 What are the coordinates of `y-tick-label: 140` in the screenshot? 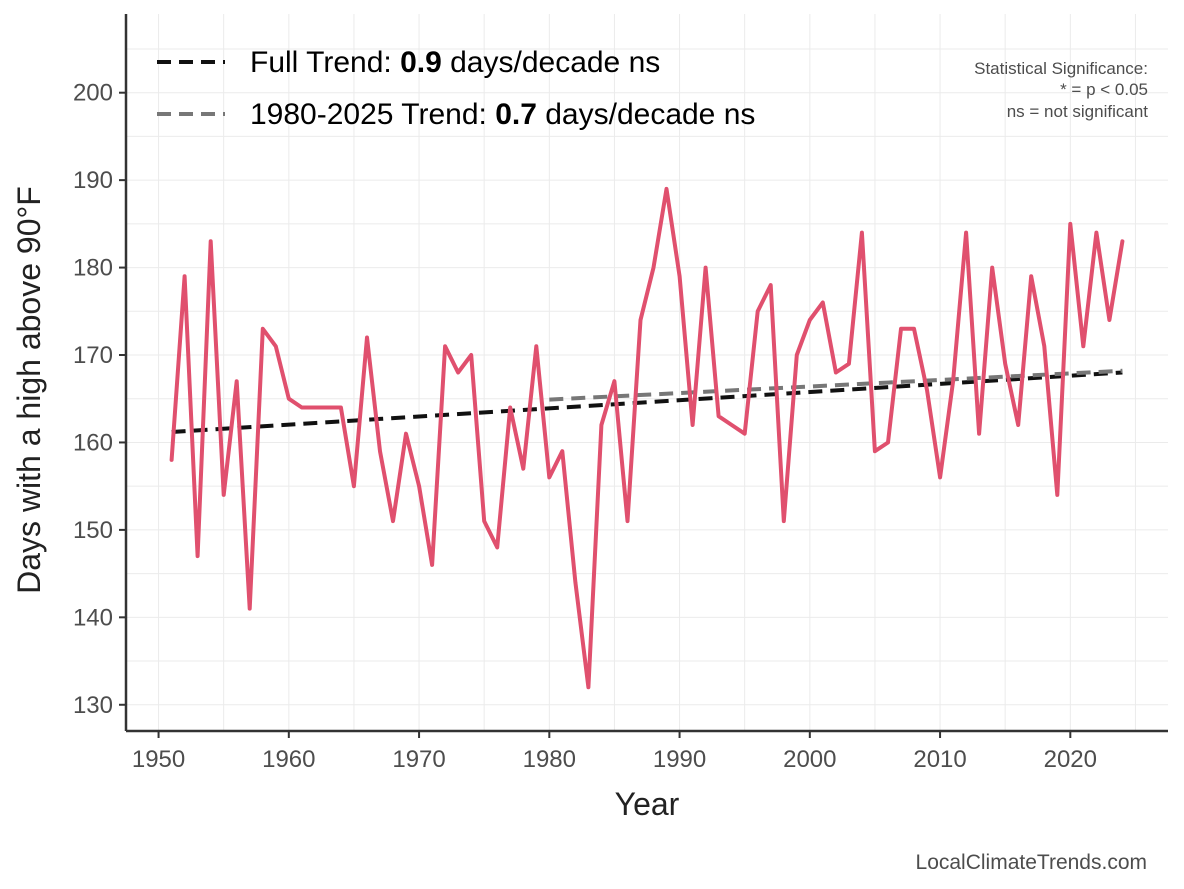 It's located at (93, 617).